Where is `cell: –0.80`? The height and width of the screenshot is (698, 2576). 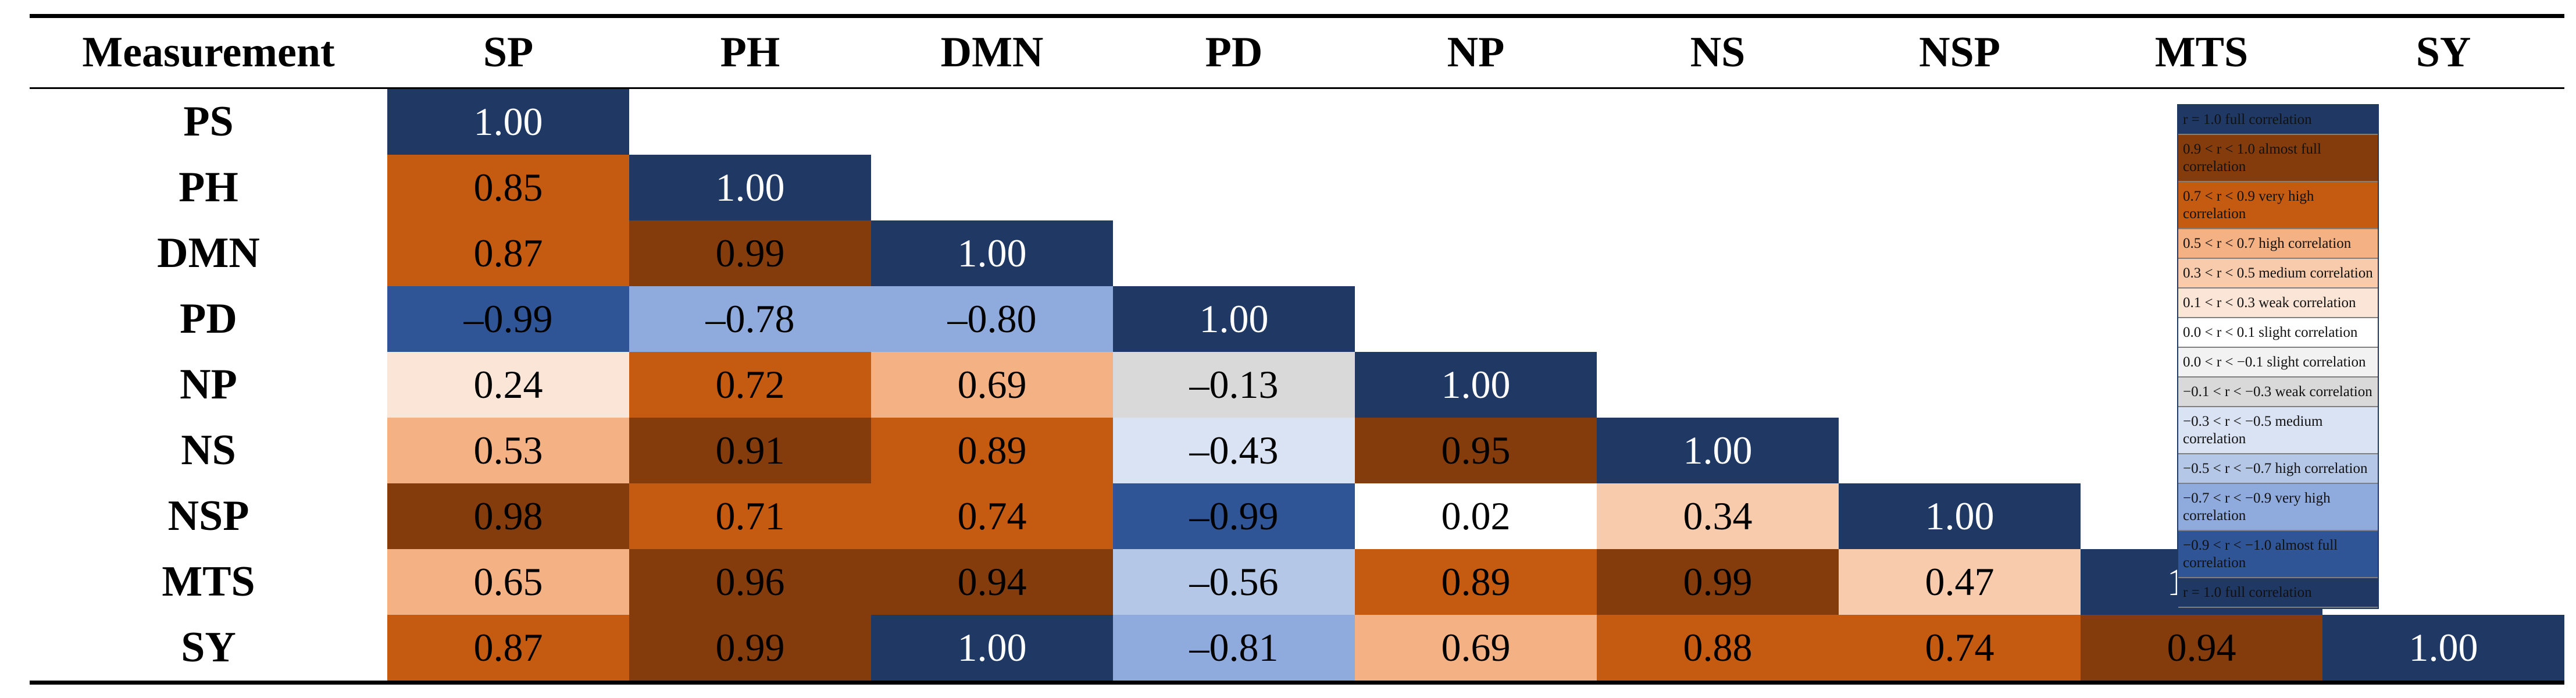
cell: –0.80 is located at coordinates (992, 319).